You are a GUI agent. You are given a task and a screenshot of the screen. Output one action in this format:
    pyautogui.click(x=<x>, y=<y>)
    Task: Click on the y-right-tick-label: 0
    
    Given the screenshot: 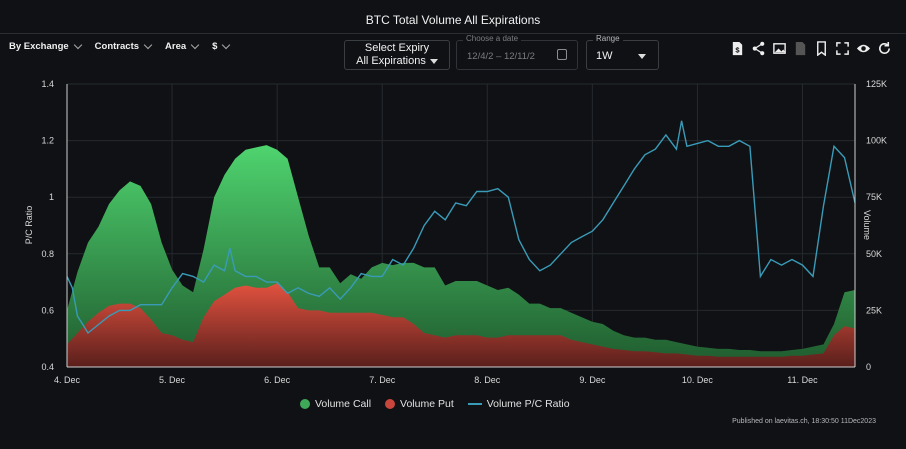 What is the action you would take?
    pyautogui.click(x=868, y=367)
    